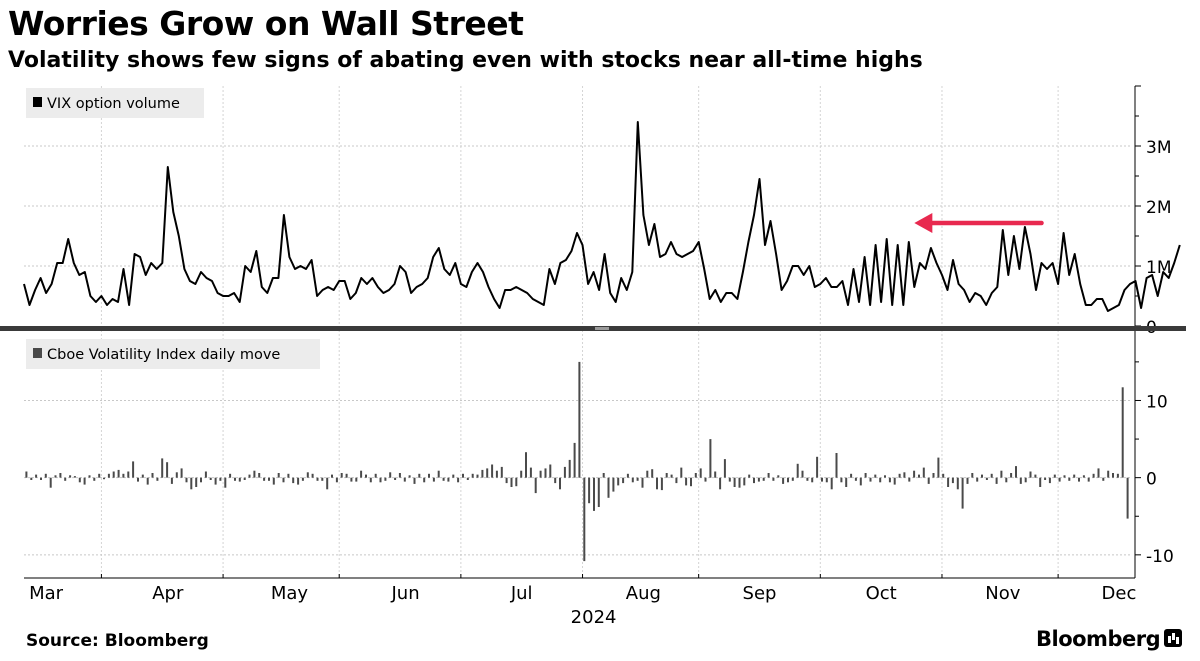 Image resolution: width=1200 pixels, height=661 pixels. Describe the element at coordinates (521, 593) in the screenshot. I see `x-tick-label: Jul` at that location.